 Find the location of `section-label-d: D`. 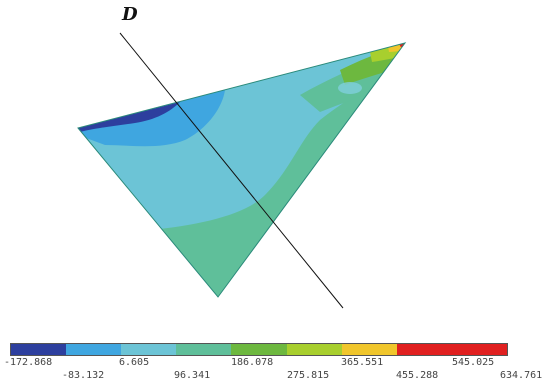

section-label-d: D is located at coordinates (130, 14).